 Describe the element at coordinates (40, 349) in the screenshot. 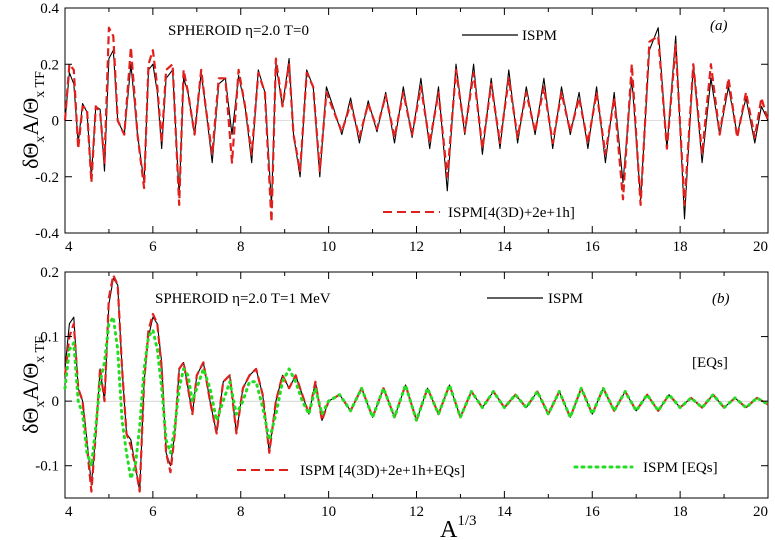

I see `ylabel-b-sub2: x TF` at that location.